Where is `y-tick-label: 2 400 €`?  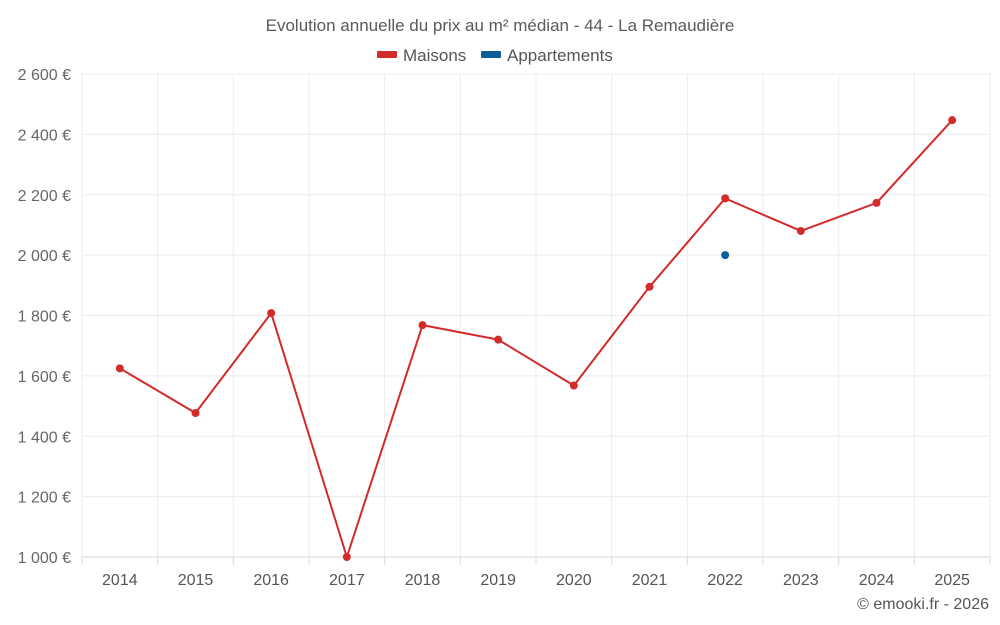 y-tick-label: 2 400 € is located at coordinates (44, 135).